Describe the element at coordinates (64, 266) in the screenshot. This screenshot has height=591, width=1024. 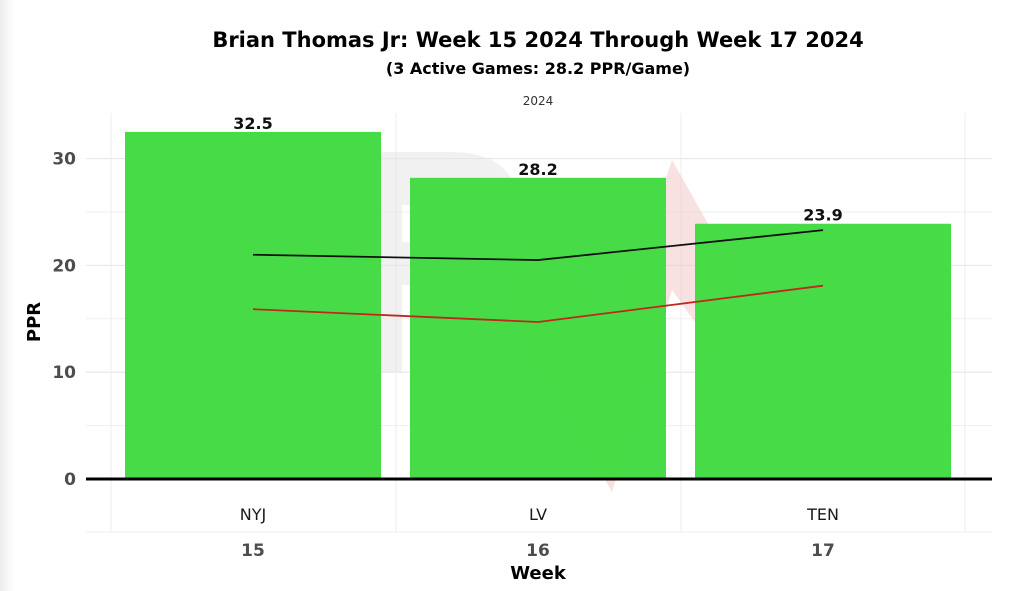
I see `y-tick-label: 20` at that location.